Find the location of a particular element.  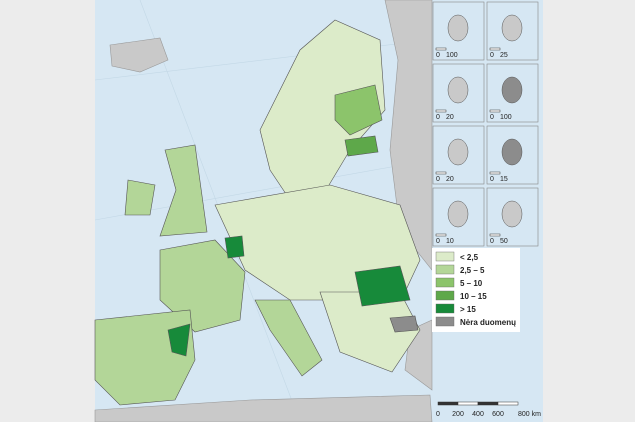

finland-south is located at coordinates (358, 110).